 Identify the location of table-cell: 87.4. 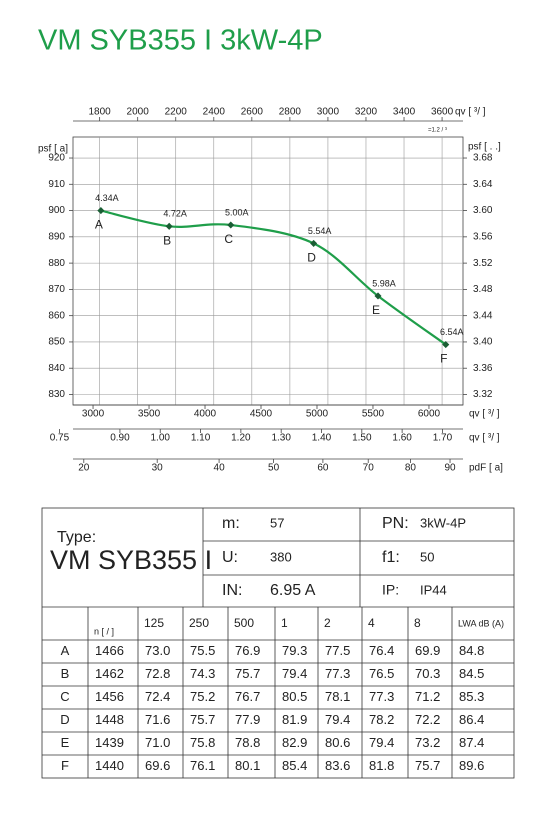
(471, 742).